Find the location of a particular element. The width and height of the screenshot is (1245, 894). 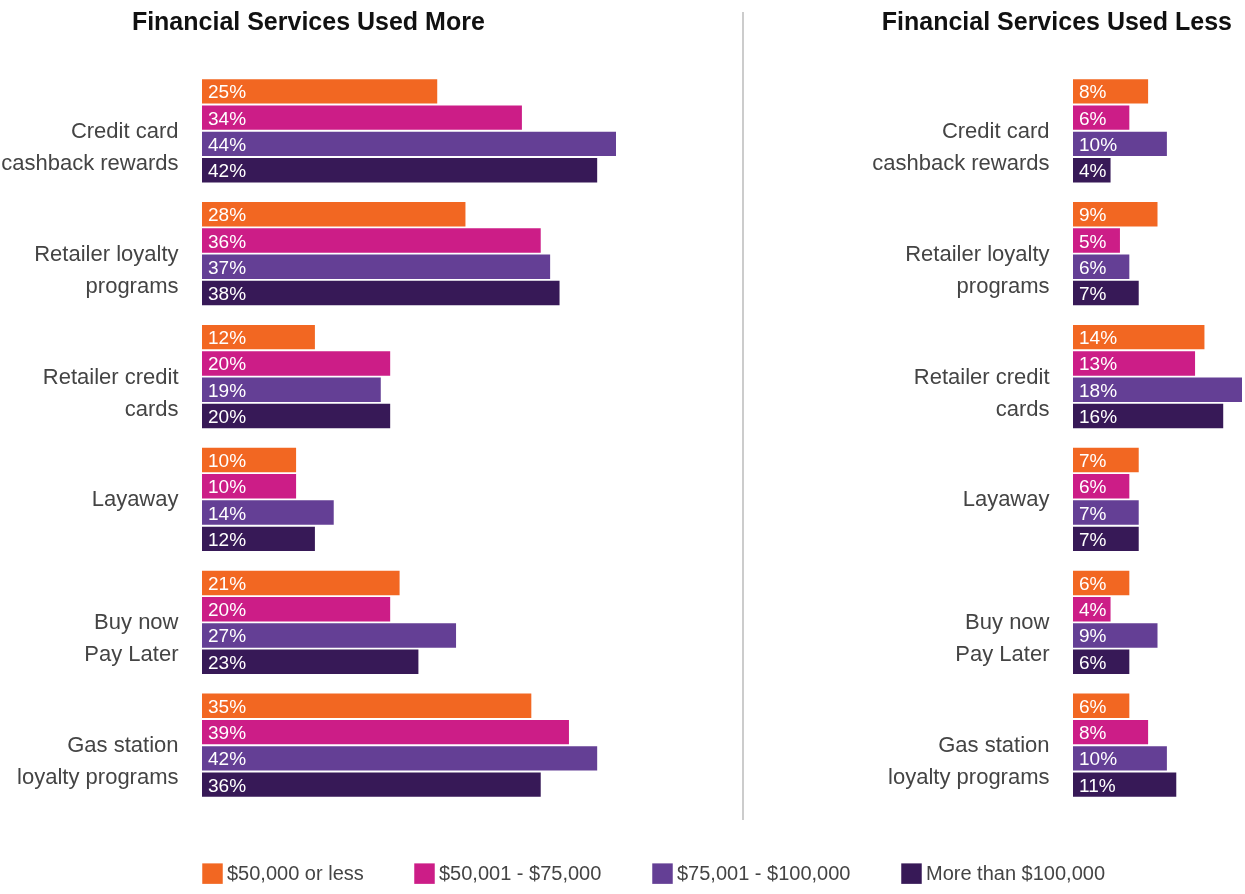

data-label: 44% is located at coordinates (227, 144).